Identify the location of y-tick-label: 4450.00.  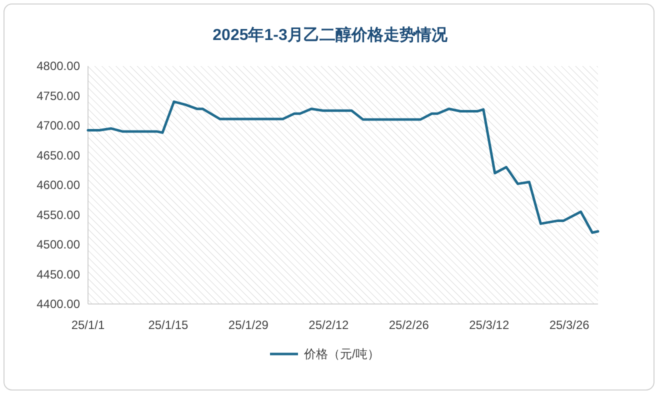
(58, 274).